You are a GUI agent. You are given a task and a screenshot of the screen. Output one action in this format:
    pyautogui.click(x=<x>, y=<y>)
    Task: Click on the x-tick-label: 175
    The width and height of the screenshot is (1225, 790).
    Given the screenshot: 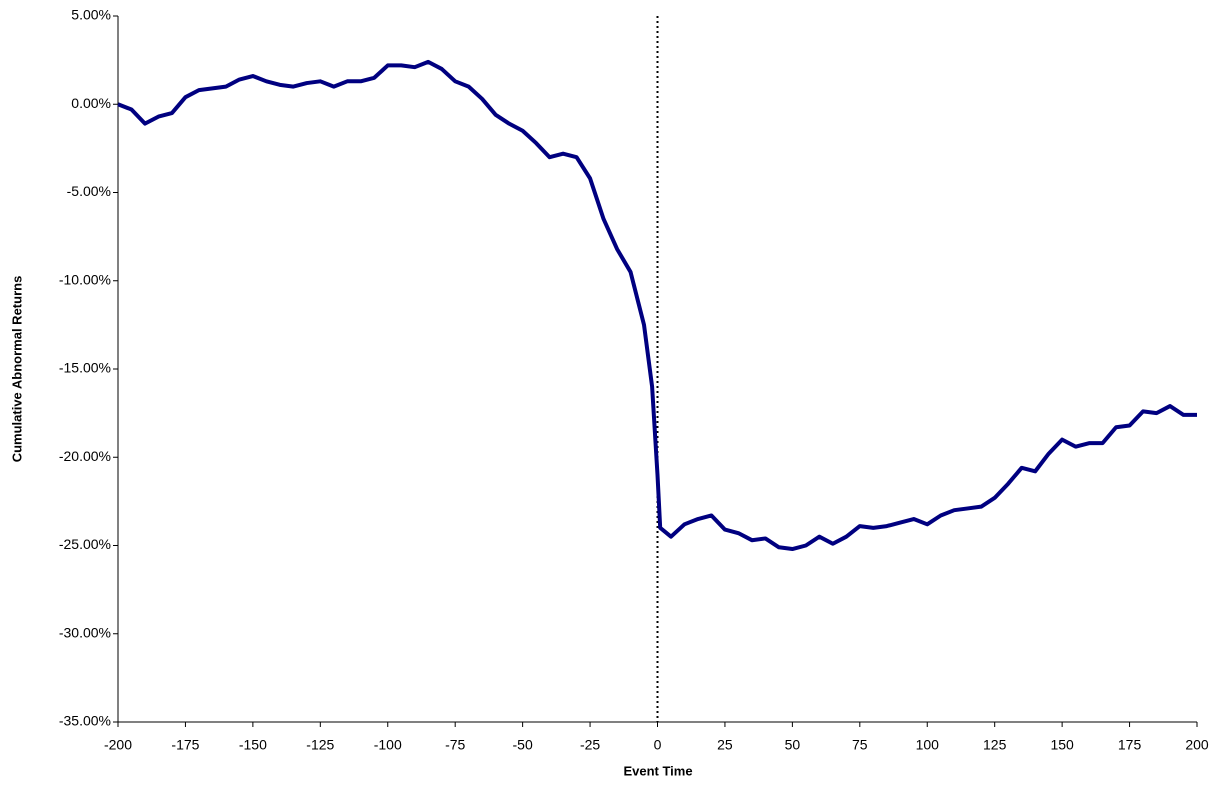 What is the action you would take?
    pyautogui.click(x=1130, y=745)
    